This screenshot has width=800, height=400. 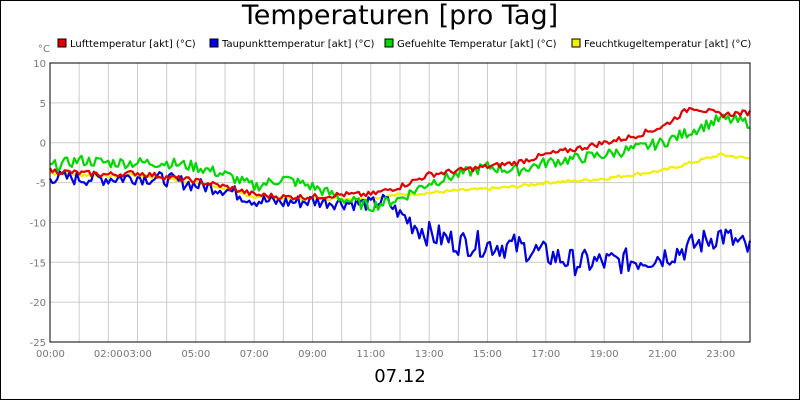 I want to click on legend-label: Gefuehlte Temperatur [akt] (°C), so click(x=477, y=44).